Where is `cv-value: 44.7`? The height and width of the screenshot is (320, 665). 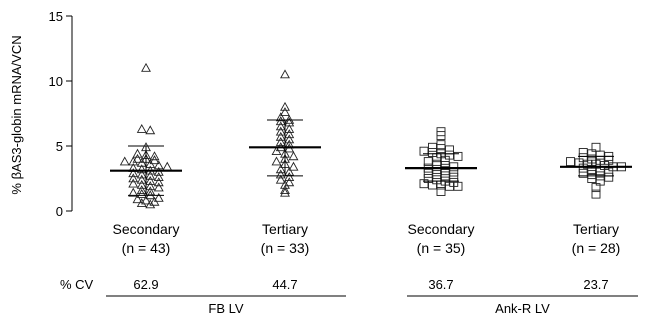
cv-value: 44.7 is located at coordinates (284, 284).